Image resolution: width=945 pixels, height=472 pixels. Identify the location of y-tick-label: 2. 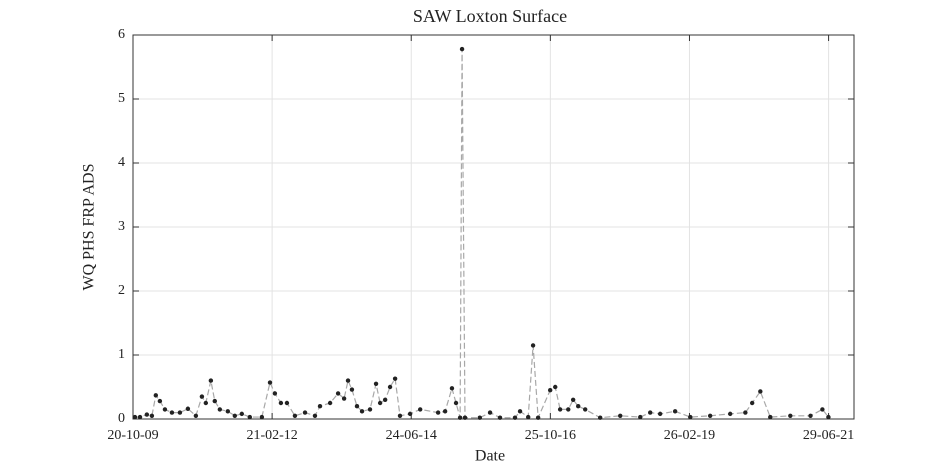
(121, 290).